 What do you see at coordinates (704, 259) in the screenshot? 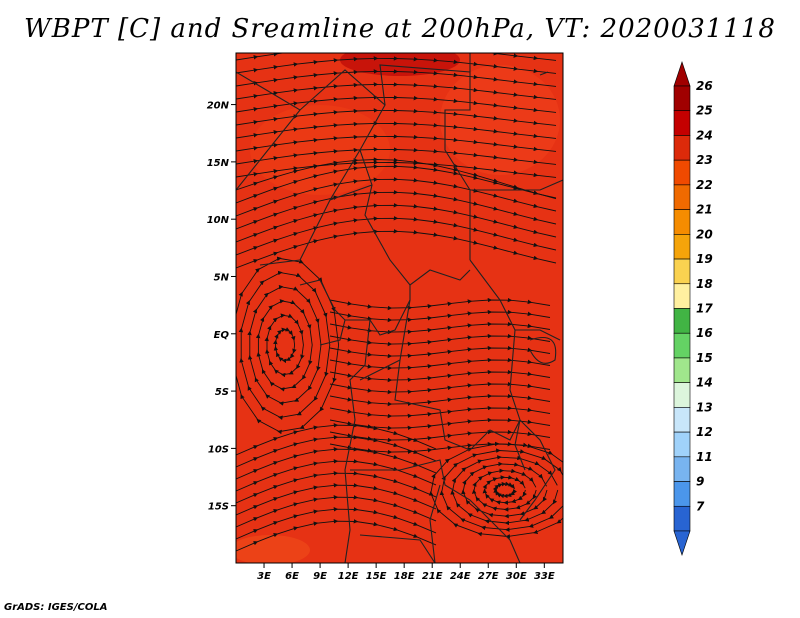
I see `colorbar-label: 19` at bounding box center [704, 259].